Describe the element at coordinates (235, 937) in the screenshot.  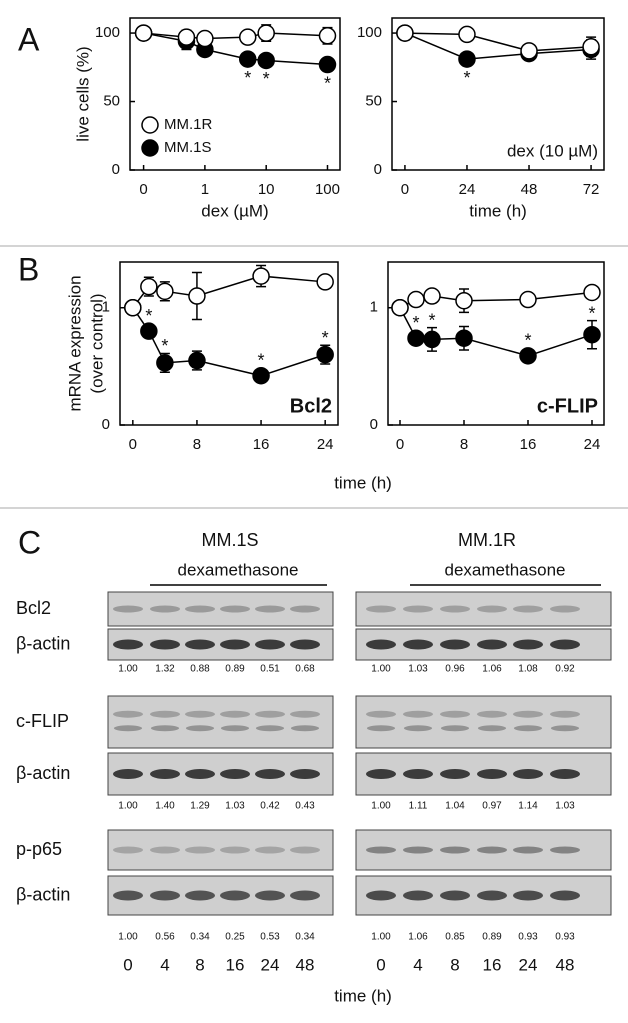
I see `quantification-value: 0.25` at that location.